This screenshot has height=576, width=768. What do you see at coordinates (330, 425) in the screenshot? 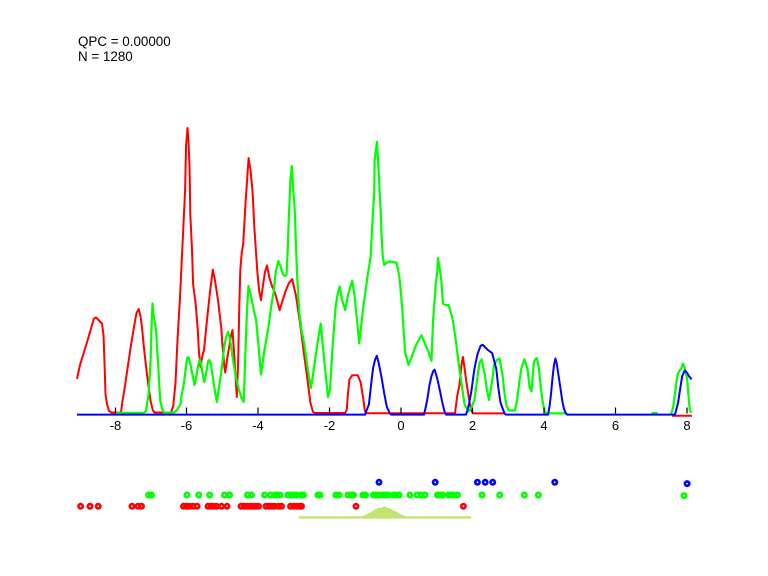
I see `svg-text: -2` at bounding box center [330, 425].